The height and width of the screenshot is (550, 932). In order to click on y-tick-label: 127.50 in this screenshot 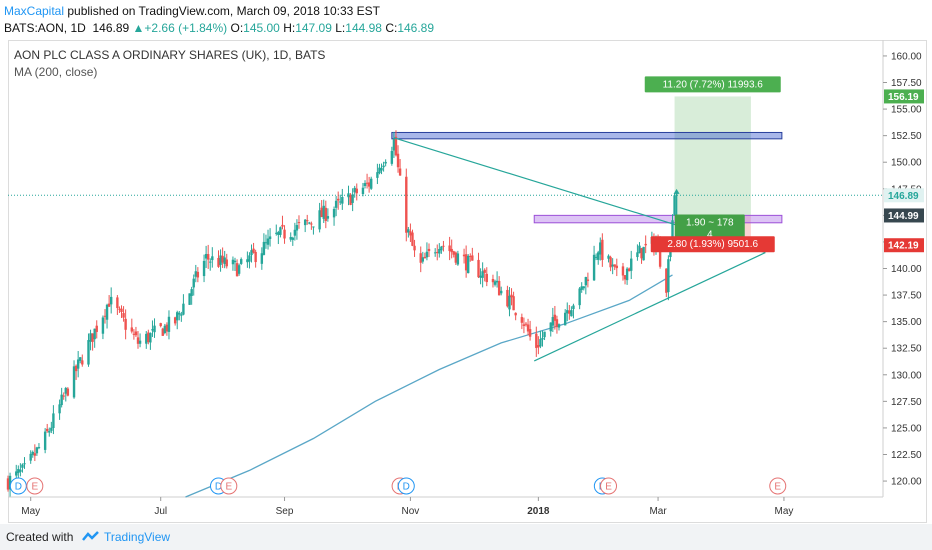, I will do `click(906, 402)`.